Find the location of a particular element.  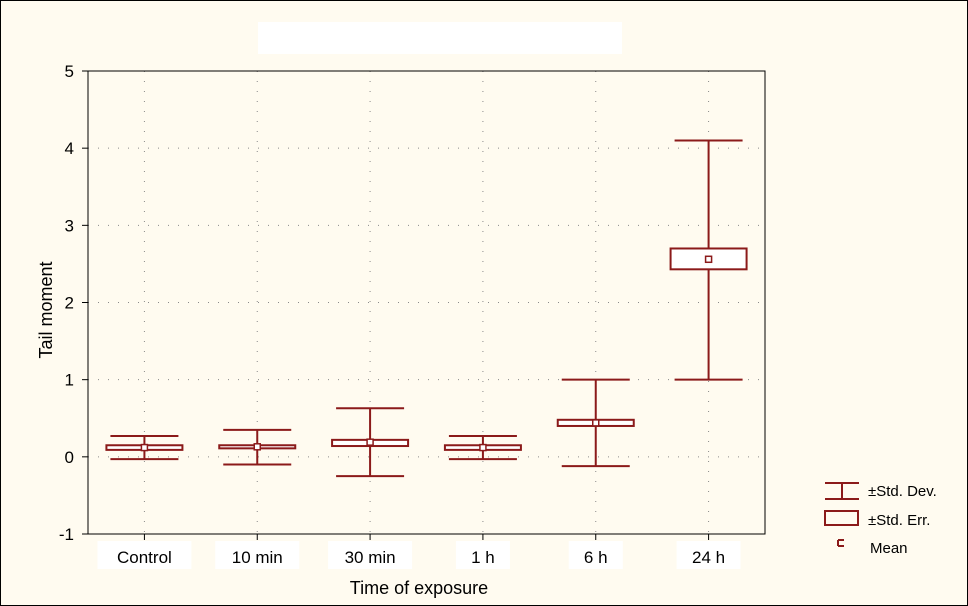

x-axis-title: Time of exposure is located at coordinates (419, 588).